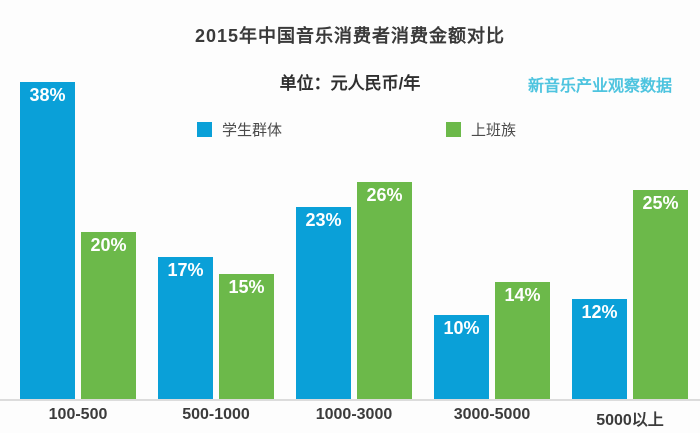  I want to click on bar-value-label: 17%, so click(185, 270).